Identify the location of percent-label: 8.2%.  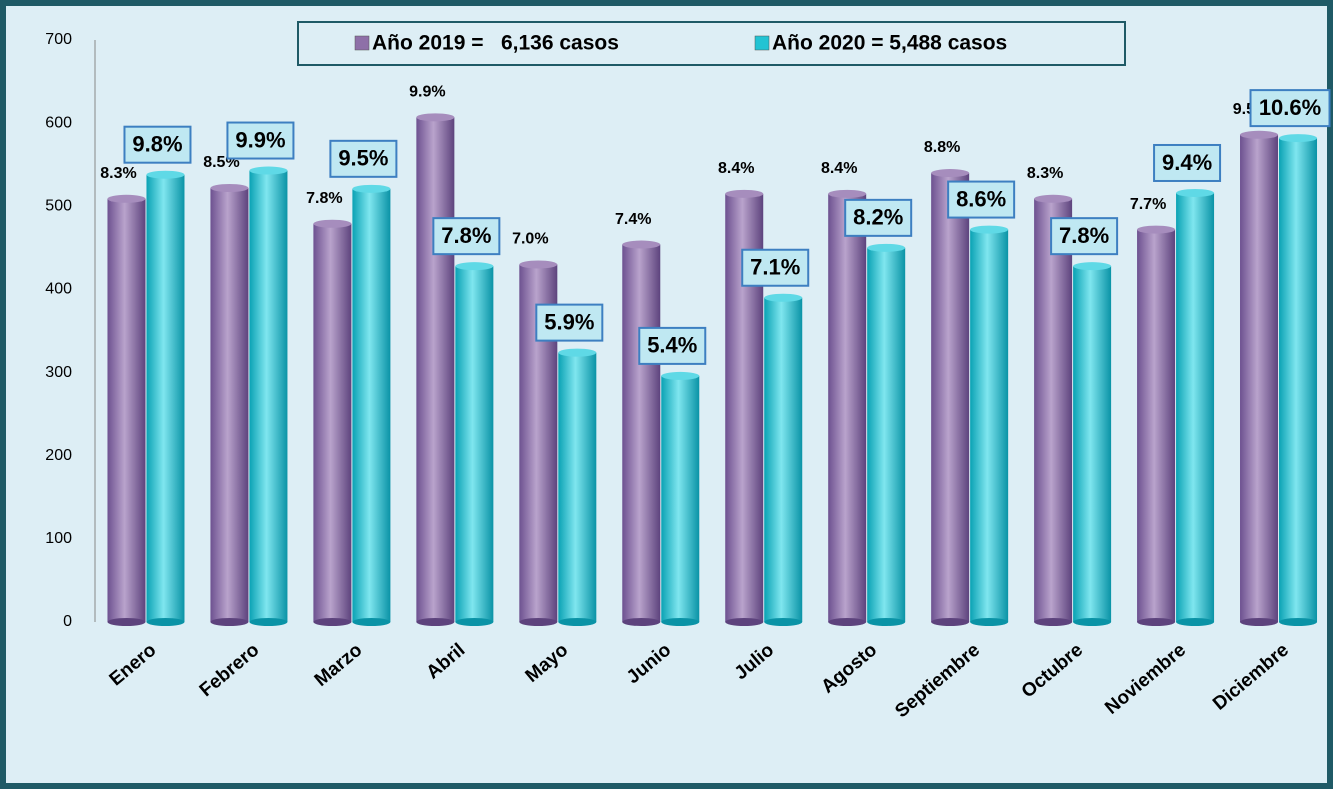
(878, 217).